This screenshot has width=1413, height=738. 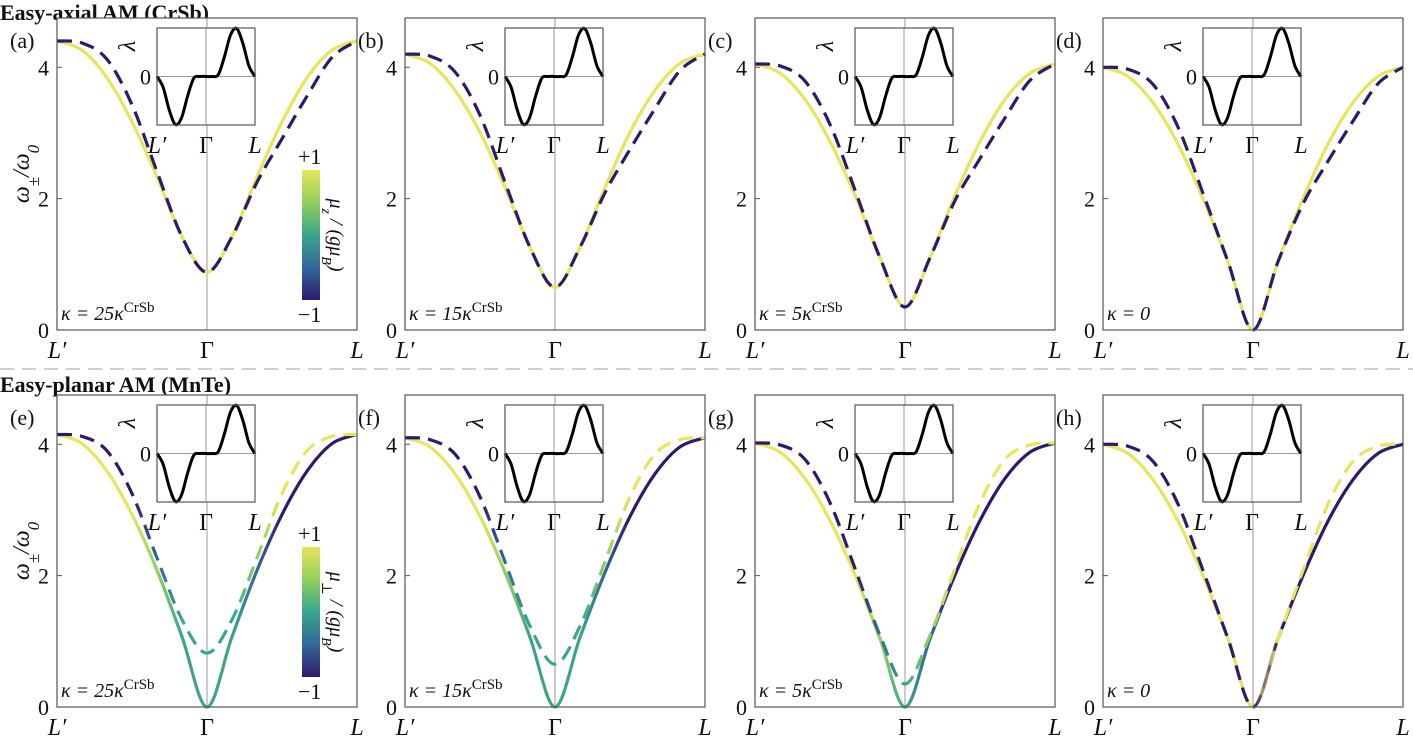 I want to click on text-part: z, so click(x=326, y=211).